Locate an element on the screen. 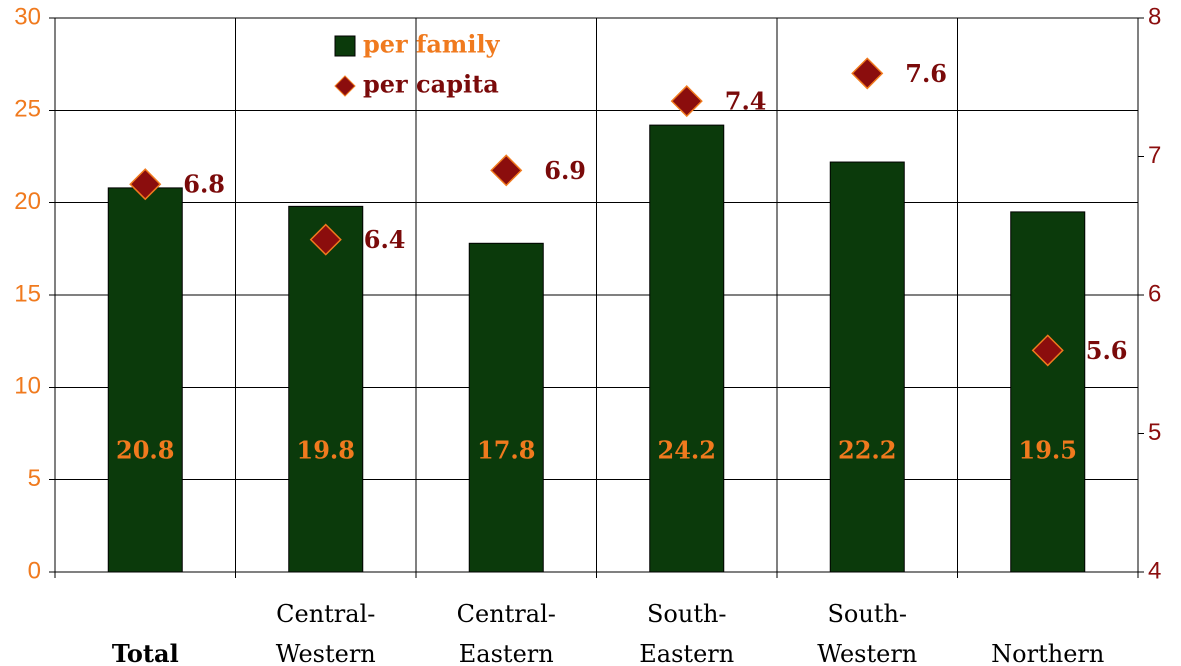  y-tick-label: 20 is located at coordinates (27, 201).